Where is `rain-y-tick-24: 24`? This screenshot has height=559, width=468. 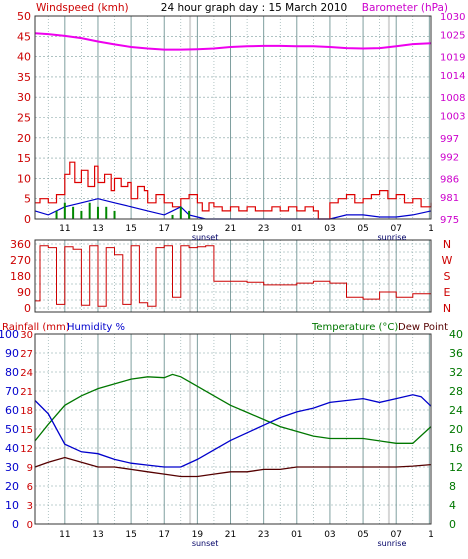 rain-y-tick-24: 24 is located at coordinates (26, 373).